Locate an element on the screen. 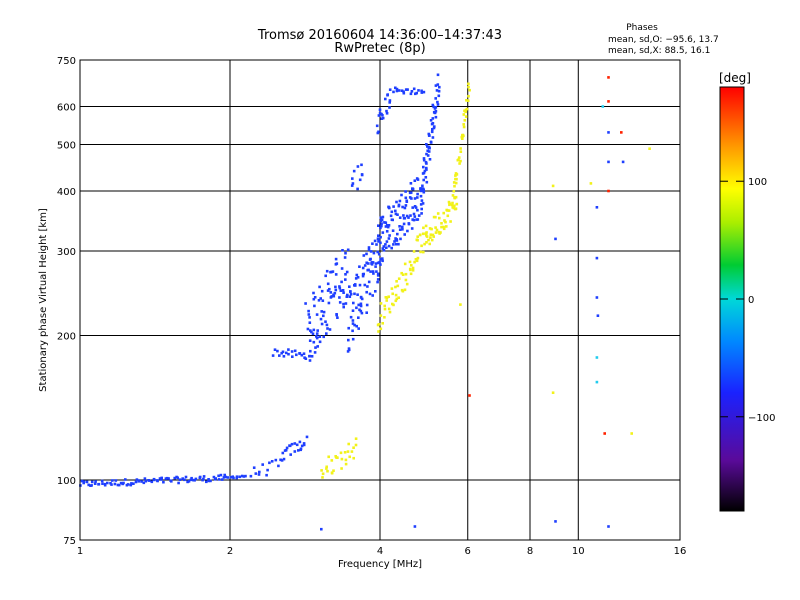  colorbar-tick-label: 100 is located at coordinates (757, 182).